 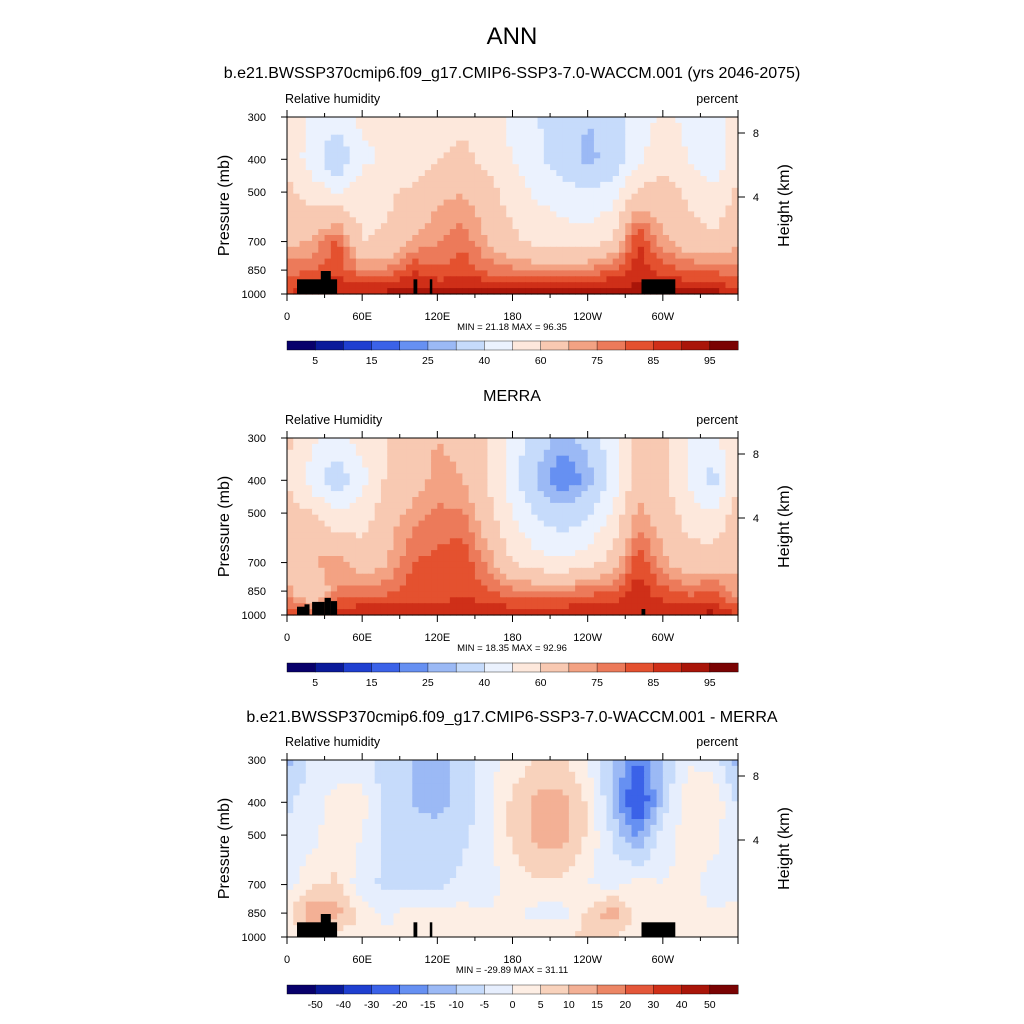 I want to click on colorbar-label: 60, so click(x=541, y=361).